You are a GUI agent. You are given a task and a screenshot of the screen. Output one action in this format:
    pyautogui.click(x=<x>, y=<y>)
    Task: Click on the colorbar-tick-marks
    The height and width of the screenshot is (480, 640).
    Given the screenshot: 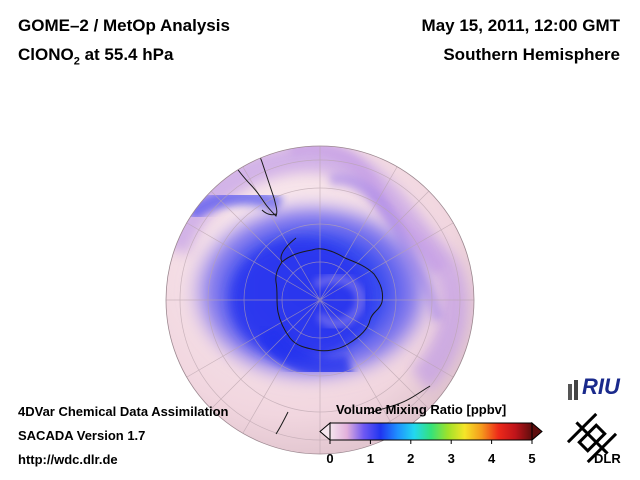 What is the action you would take?
    pyautogui.click(x=431, y=442)
    